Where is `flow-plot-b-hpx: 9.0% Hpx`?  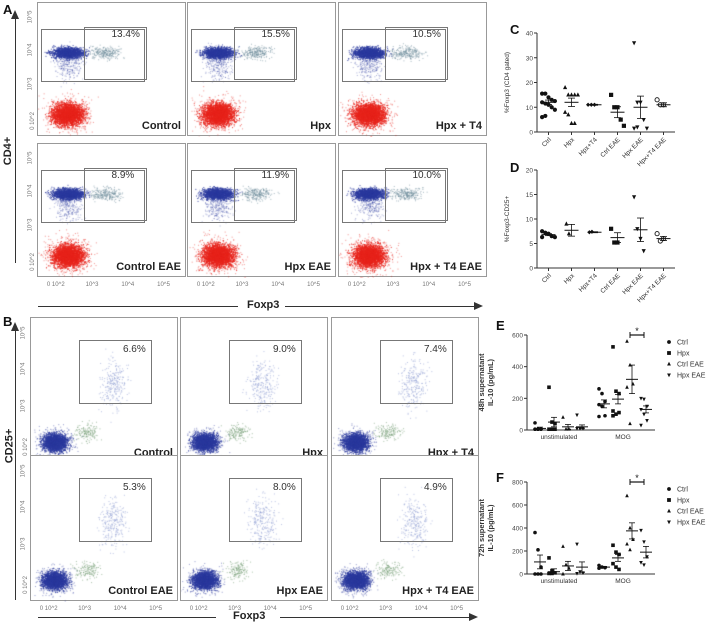 flow-plot-b-hpx: 9.0% Hpx is located at coordinates (254, 390).